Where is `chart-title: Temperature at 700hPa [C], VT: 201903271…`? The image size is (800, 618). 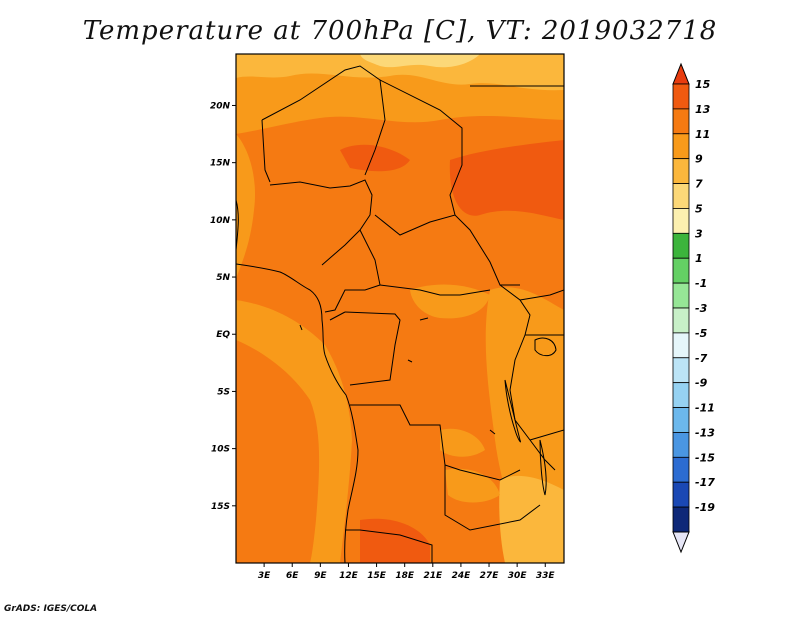
chart-title: Temperature at 700hPa [C], VT: 201903271… is located at coordinates (400, 31).